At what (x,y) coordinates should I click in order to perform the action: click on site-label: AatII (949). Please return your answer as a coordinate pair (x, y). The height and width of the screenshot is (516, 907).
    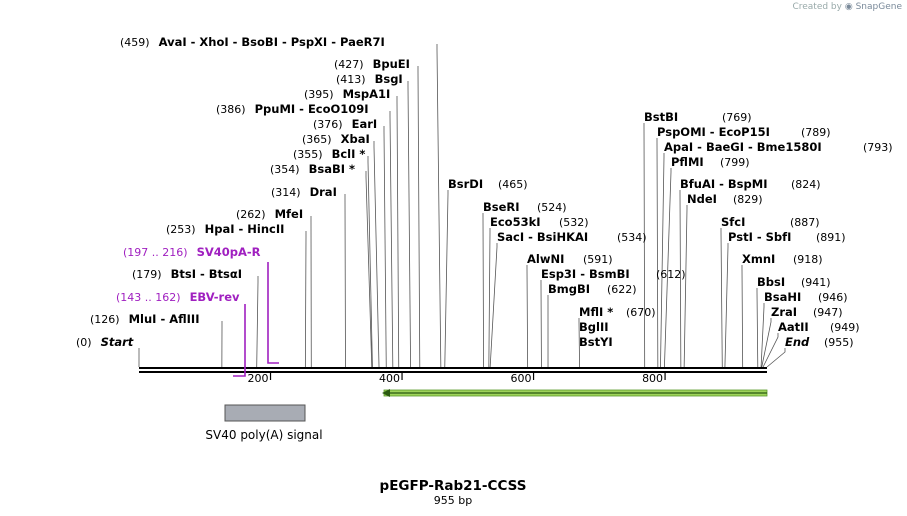
    Looking at the image, I should click on (819, 327).